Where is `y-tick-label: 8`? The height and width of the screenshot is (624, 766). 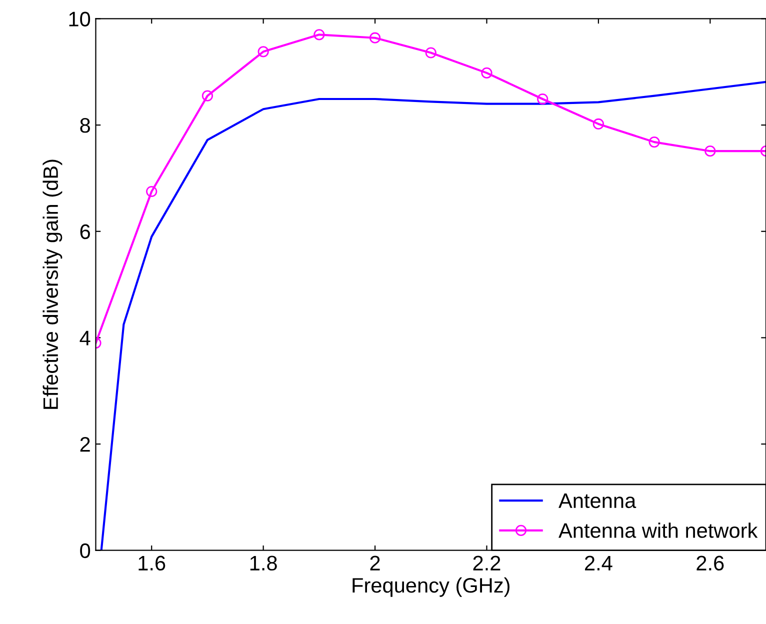 y-tick-label: 8 is located at coordinates (85, 125).